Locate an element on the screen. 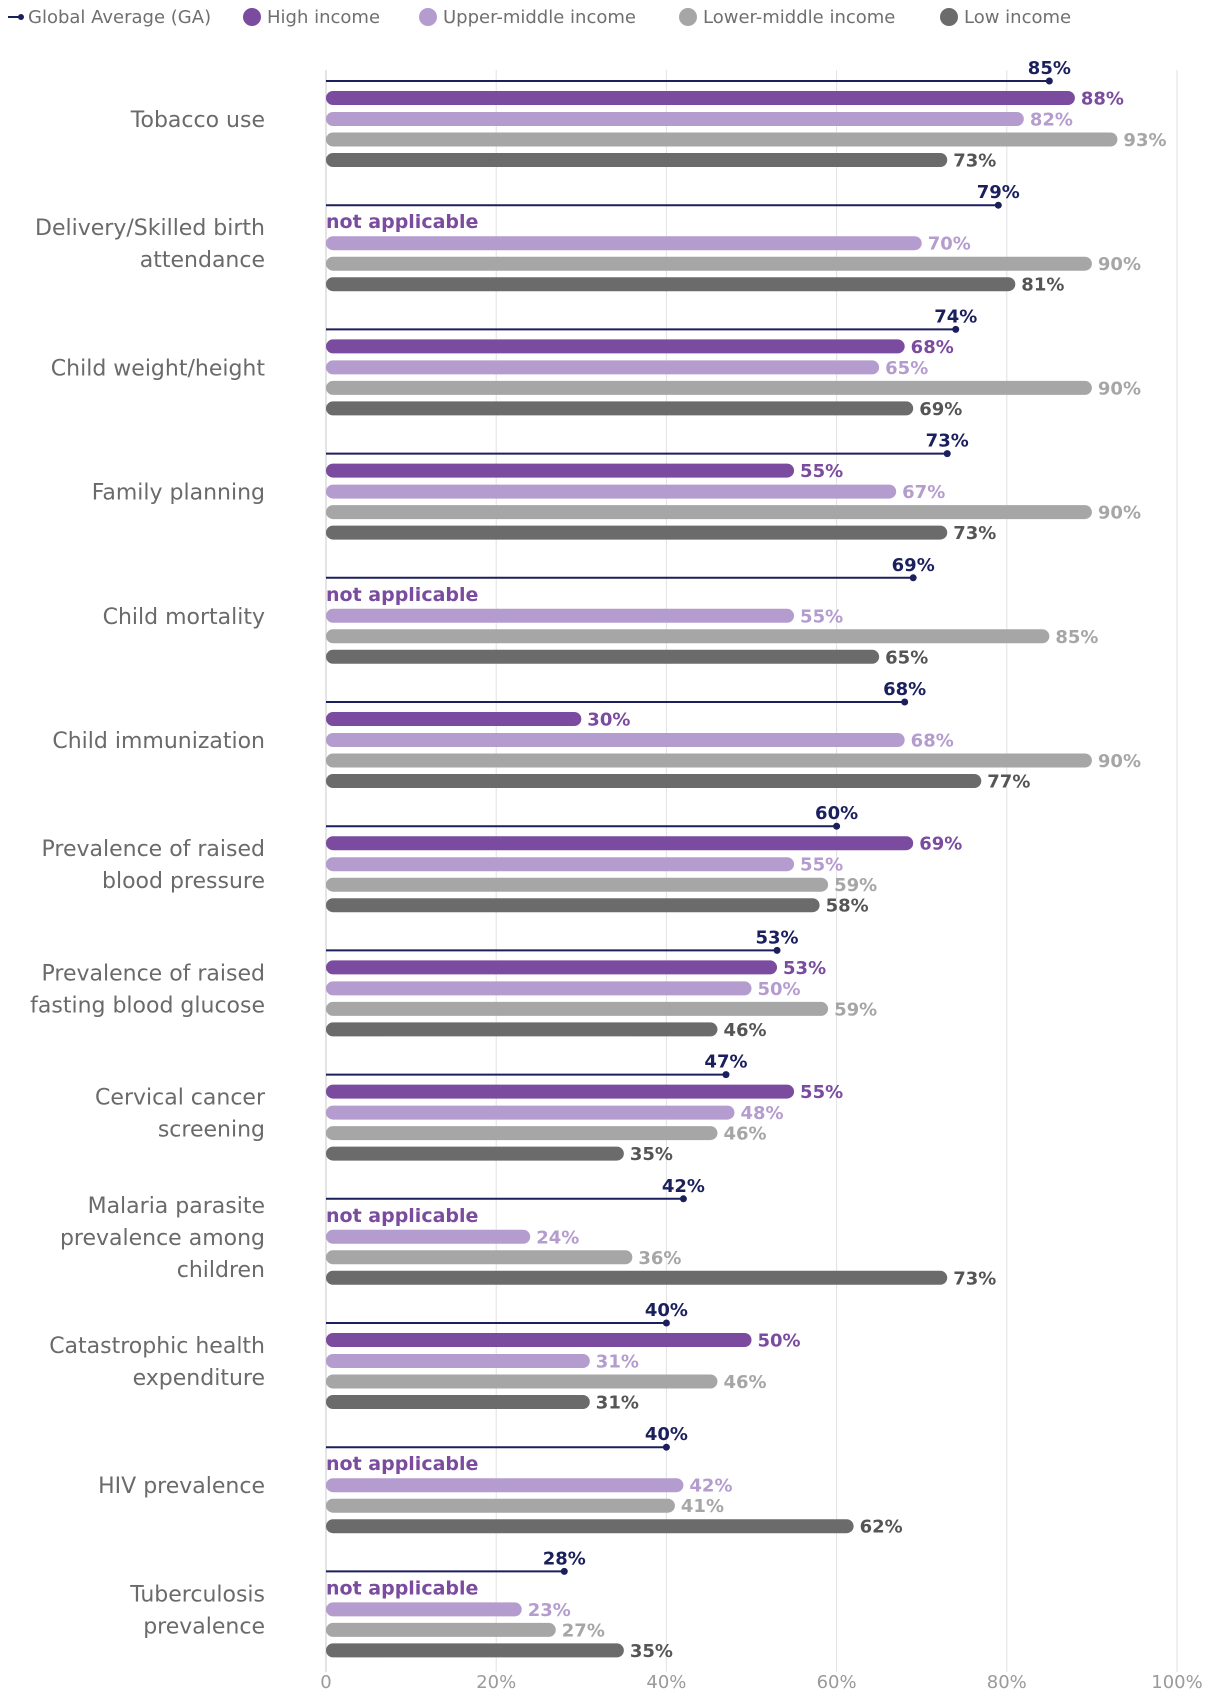  bar-value-label: 36% is located at coordinates (659, 1258).